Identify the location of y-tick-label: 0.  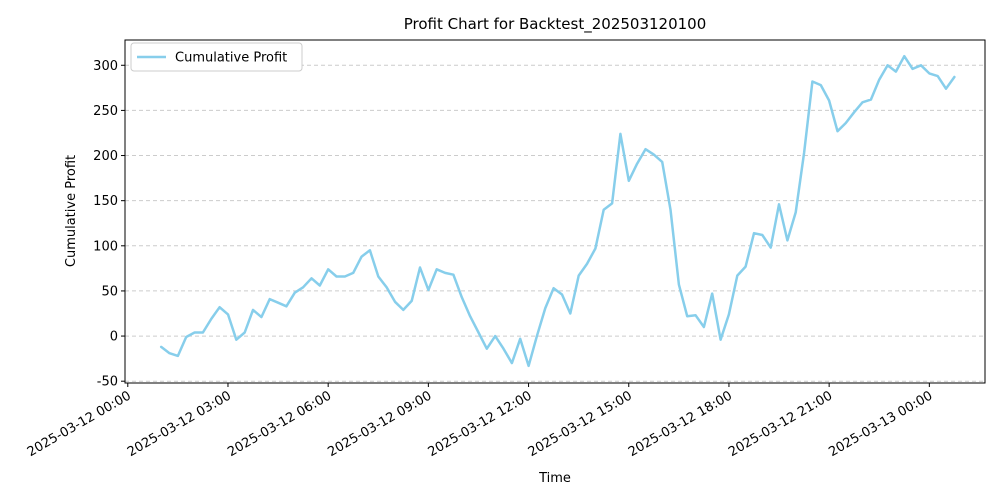
(114, 337).